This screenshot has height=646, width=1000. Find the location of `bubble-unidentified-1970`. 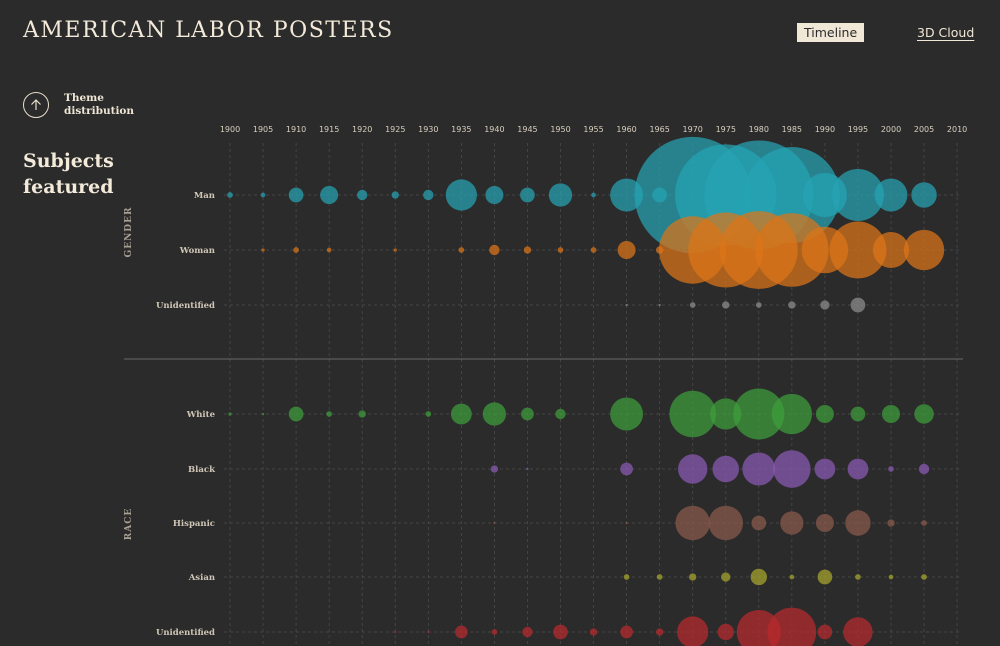

bubble-unidentified-1970 is located at coordinates (692, 305).